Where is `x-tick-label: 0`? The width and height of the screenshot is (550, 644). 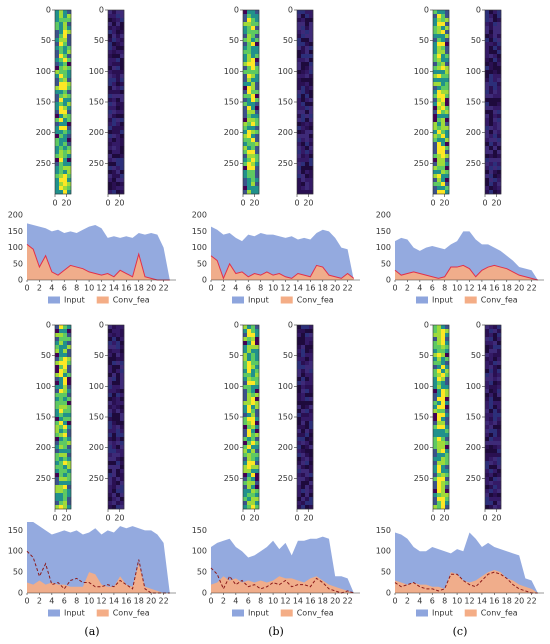
x-tick-label: 0 is located at coordinates (210, 601).